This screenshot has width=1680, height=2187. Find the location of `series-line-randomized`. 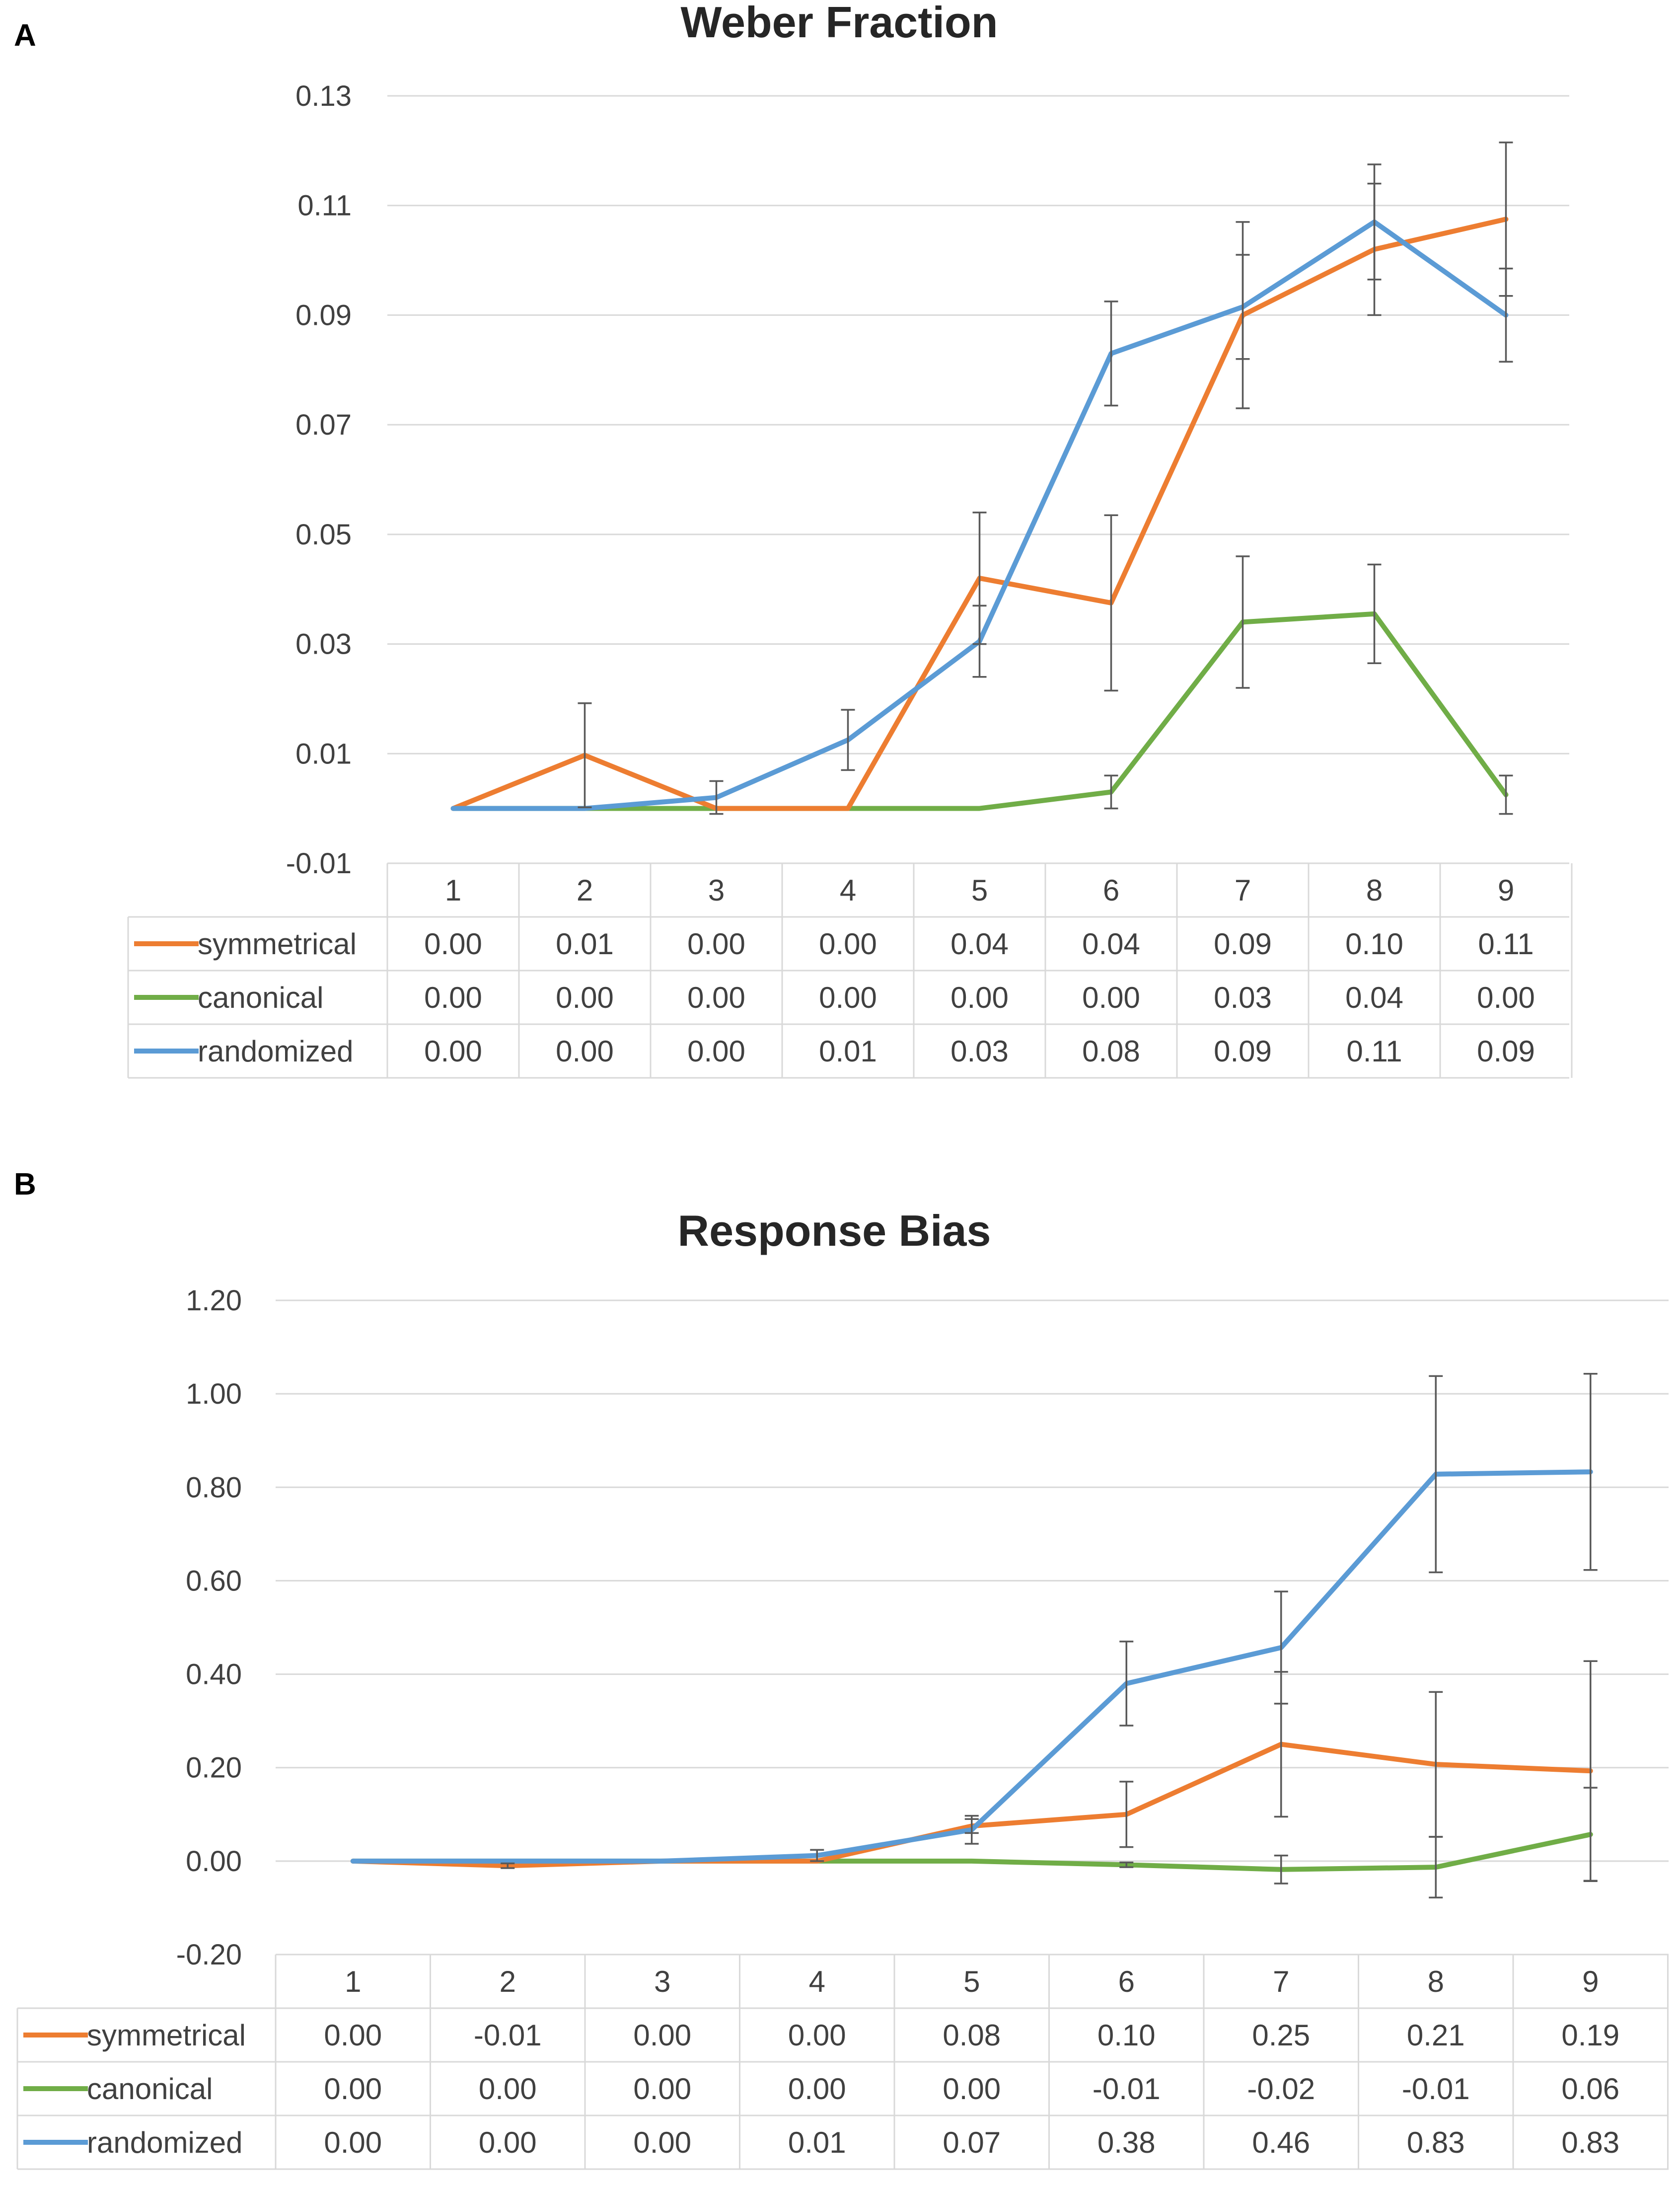

series-line-randomized is located at coordinates (972, 1666).